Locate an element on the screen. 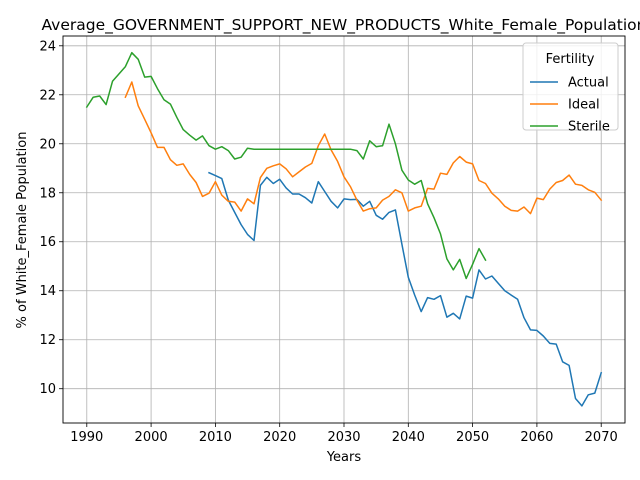 This screenshot has height=480, width=640. legend-label-ideal: Ideal is located at coordinates (584, 105).